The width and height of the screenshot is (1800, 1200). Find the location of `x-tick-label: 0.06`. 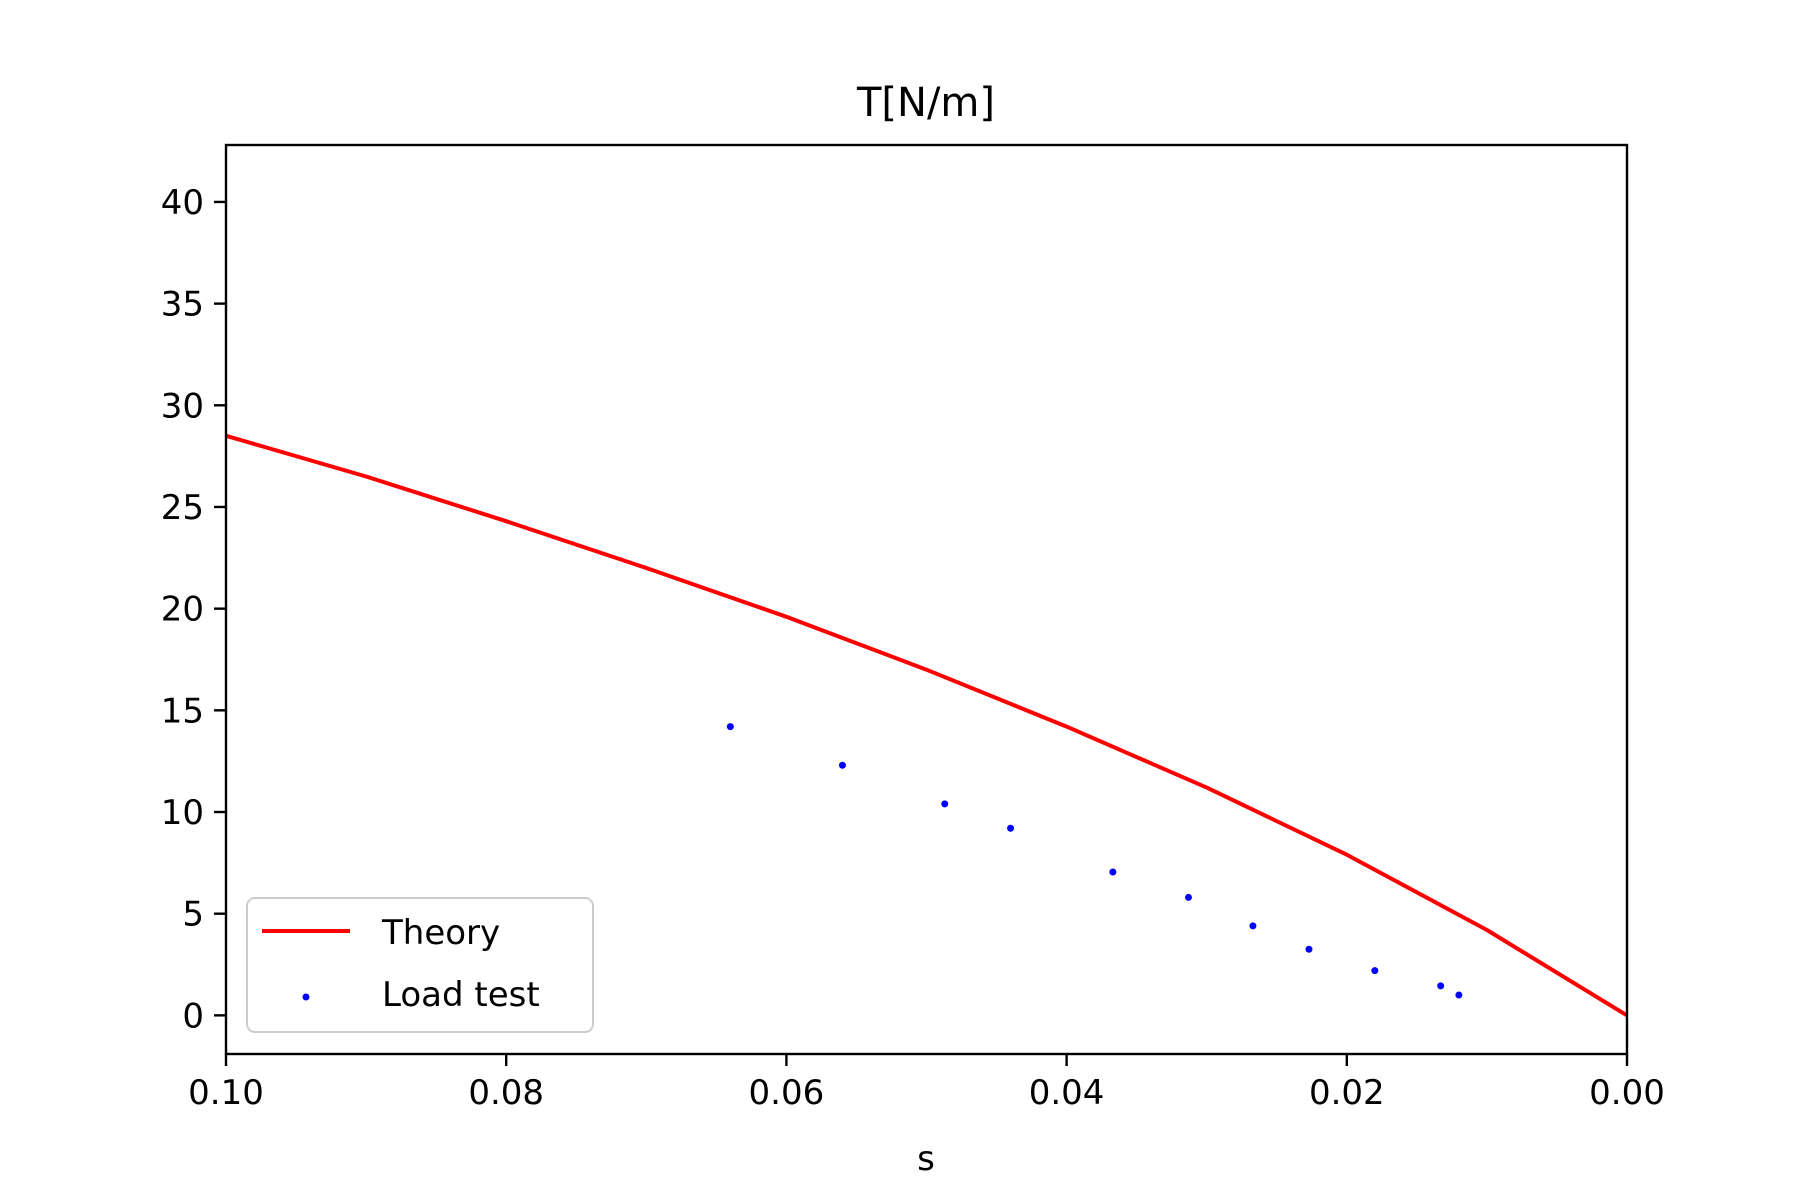

x-tick-label: 0.06 is located at coordinates (787, 1093).